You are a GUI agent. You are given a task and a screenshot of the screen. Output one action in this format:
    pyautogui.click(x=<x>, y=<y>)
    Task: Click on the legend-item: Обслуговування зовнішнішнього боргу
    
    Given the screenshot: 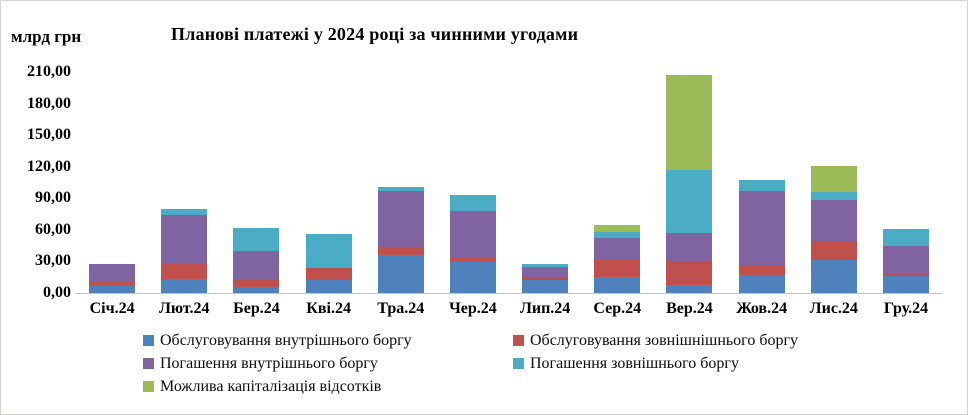 What is the action you would take?
    pyautogui.click(x=698, y=340)
    